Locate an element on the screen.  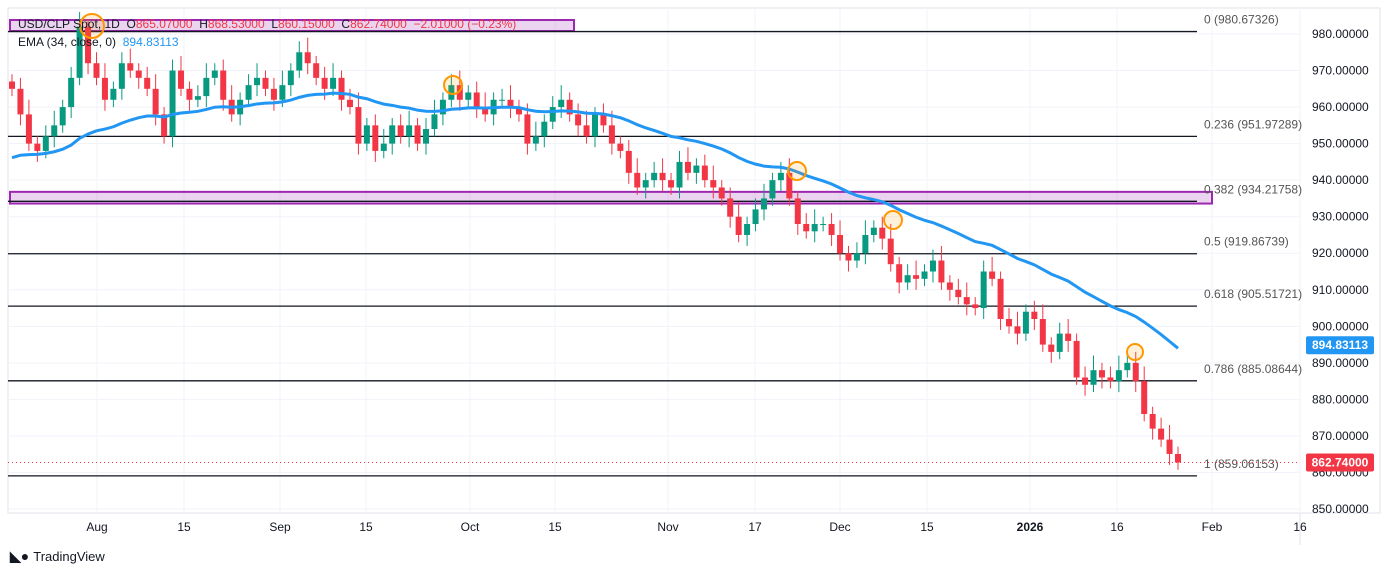
x-tick-label: Oct is located at coordinates (470, 527).